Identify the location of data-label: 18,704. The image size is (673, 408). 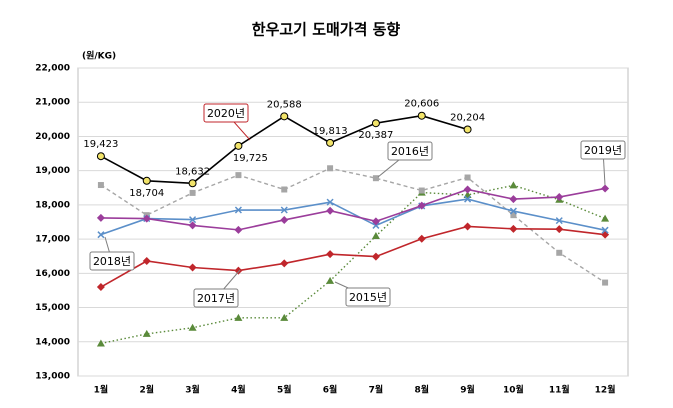
(146, 193).